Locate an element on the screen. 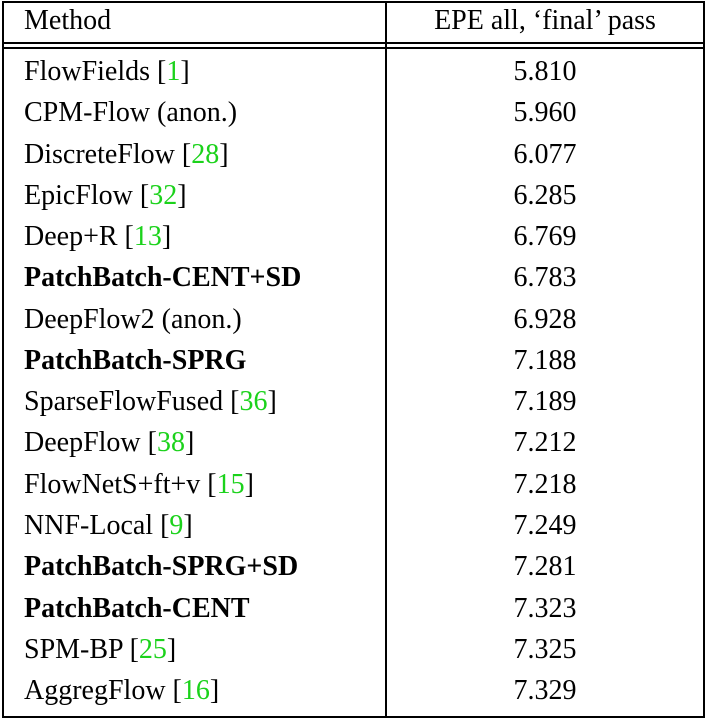 Image resolution: width=707 pixels, height=721 pixels. epe-cell: 6.077 is located at coordinates (545, 154).